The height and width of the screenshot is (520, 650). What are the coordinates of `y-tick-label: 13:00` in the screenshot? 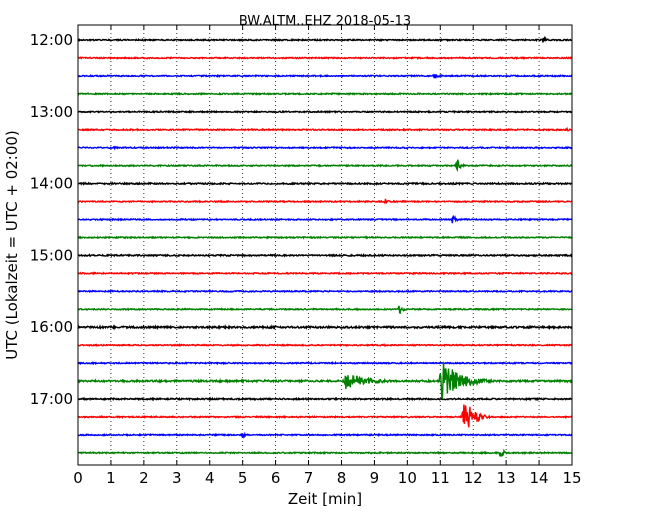 It's located at (51, 112).